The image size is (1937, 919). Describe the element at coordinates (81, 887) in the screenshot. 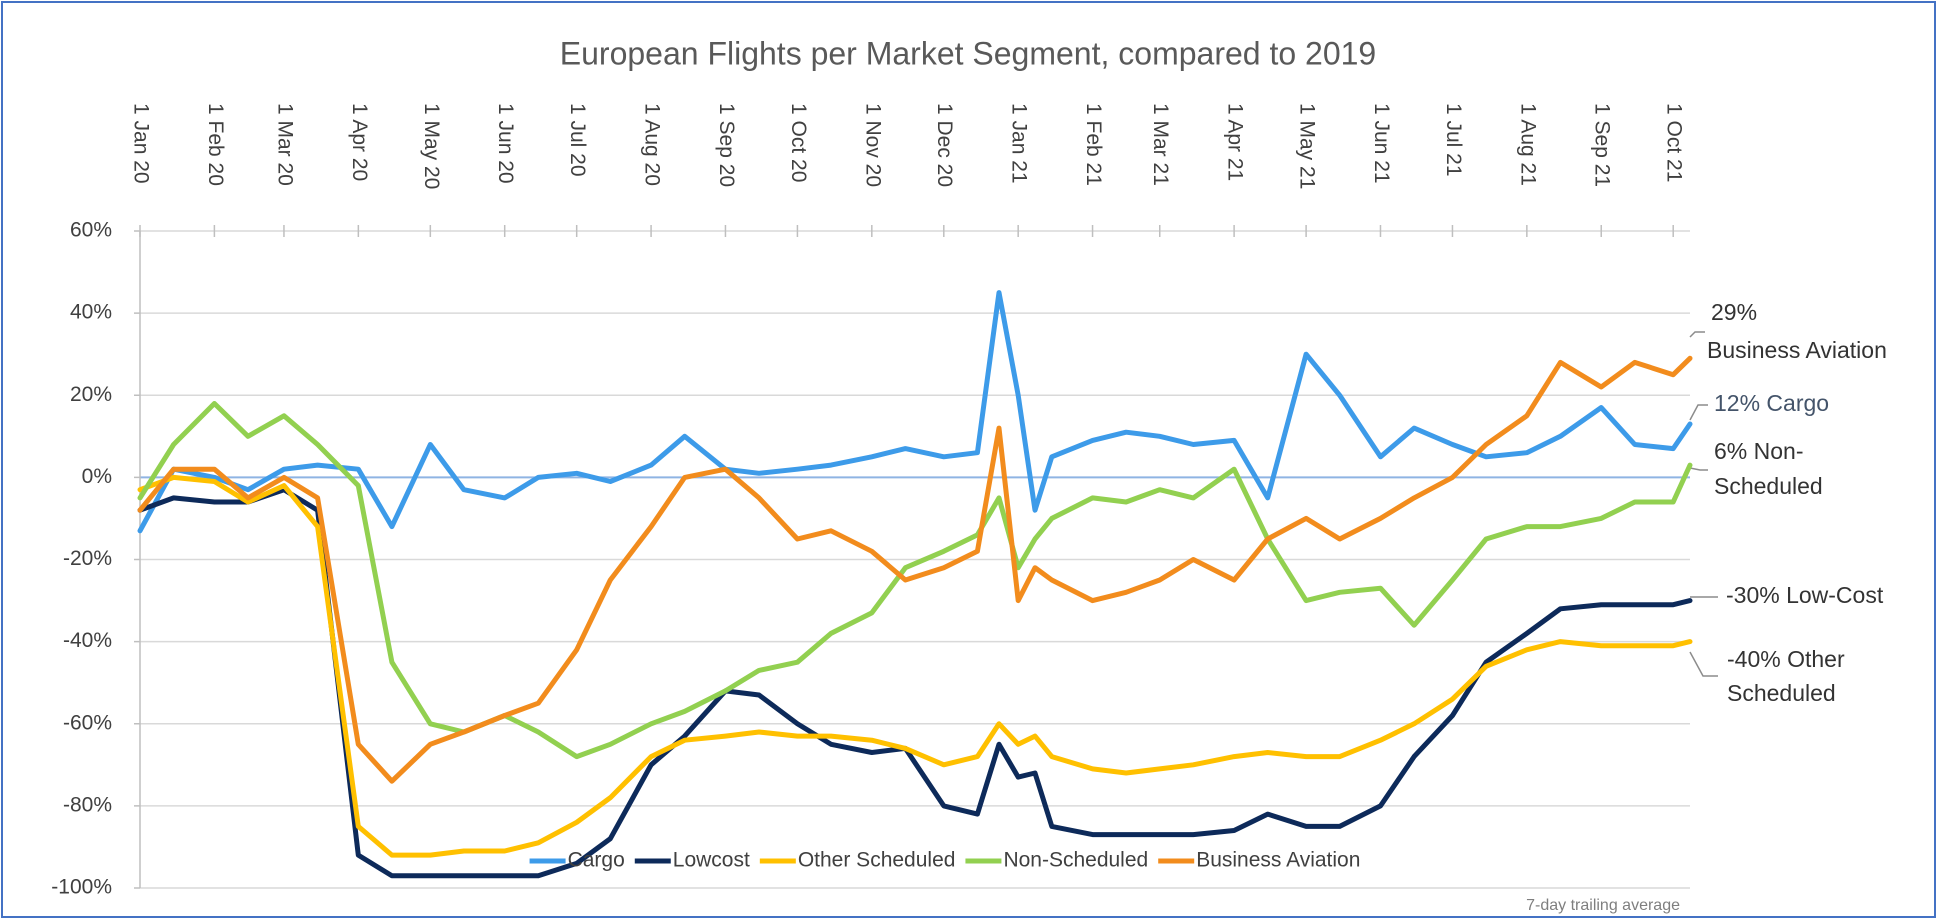

I see `y-tick-label: -100%` at that location.